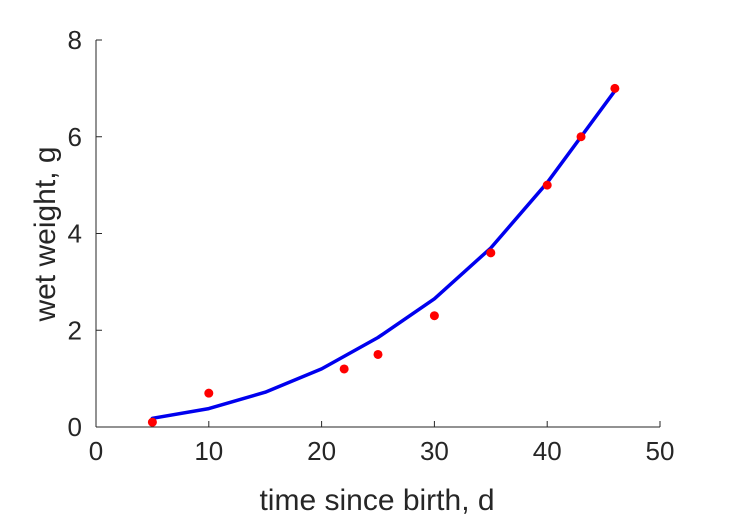 This screenshot has width=729, height=521. Describe the element at coordinates (547, 451) in the screenshot. I see `x-tick-label: 40` at that location.